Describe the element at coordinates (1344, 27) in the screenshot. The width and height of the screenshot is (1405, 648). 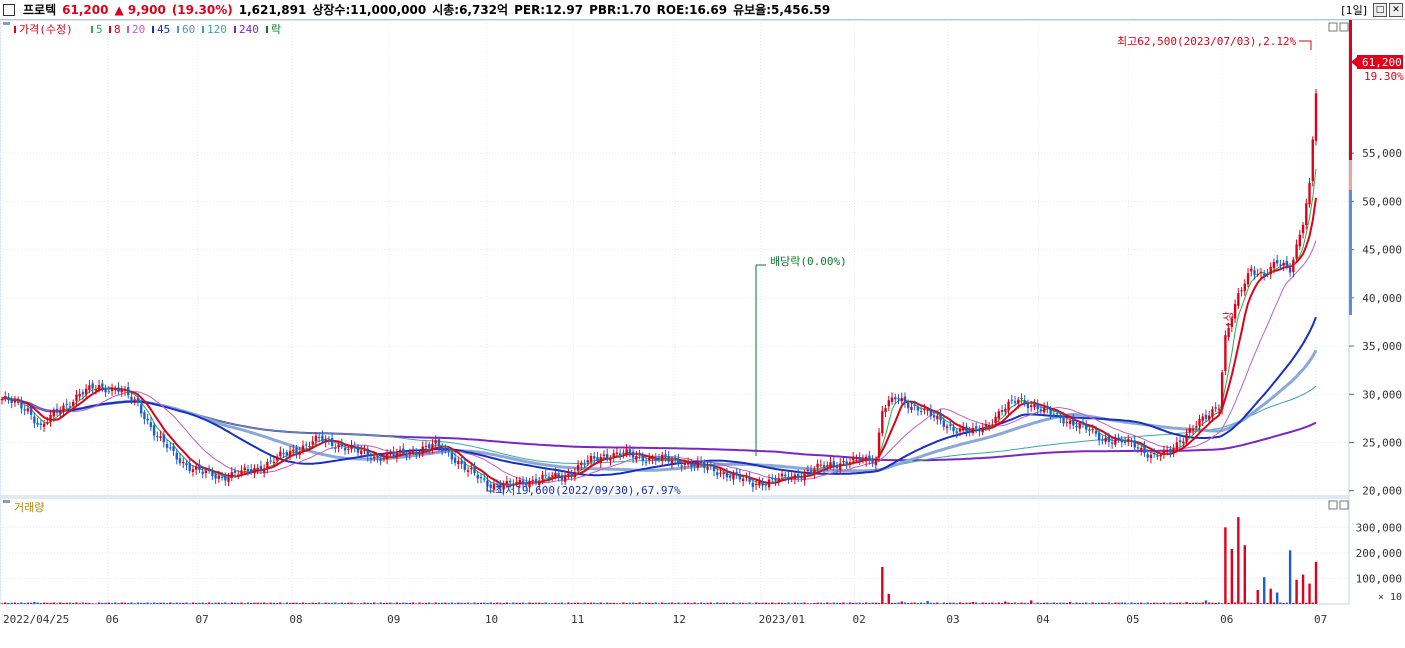
I see `price-panel-close-icon` at that location.